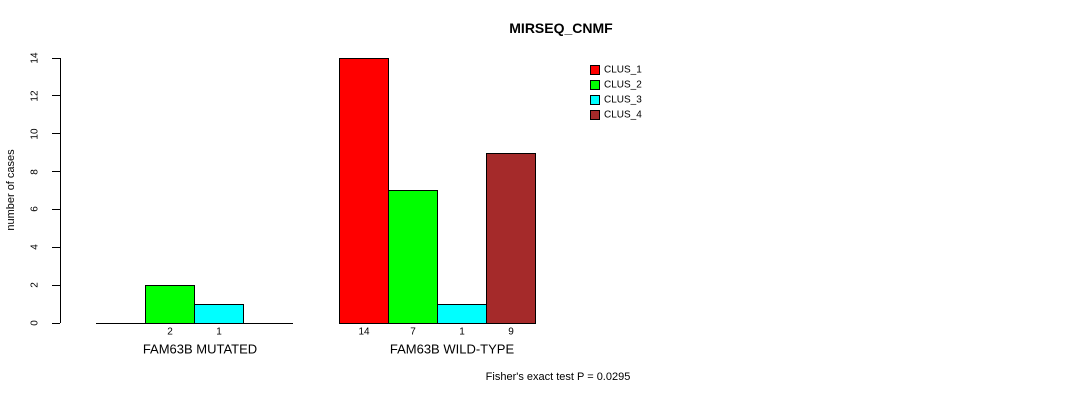 The image size is (1090, 400). What do you see at coordinates (452, 349) in the screenshot?
I see `group-label: FAM63B WILD-TYPE` at bounding box center [452, 349].